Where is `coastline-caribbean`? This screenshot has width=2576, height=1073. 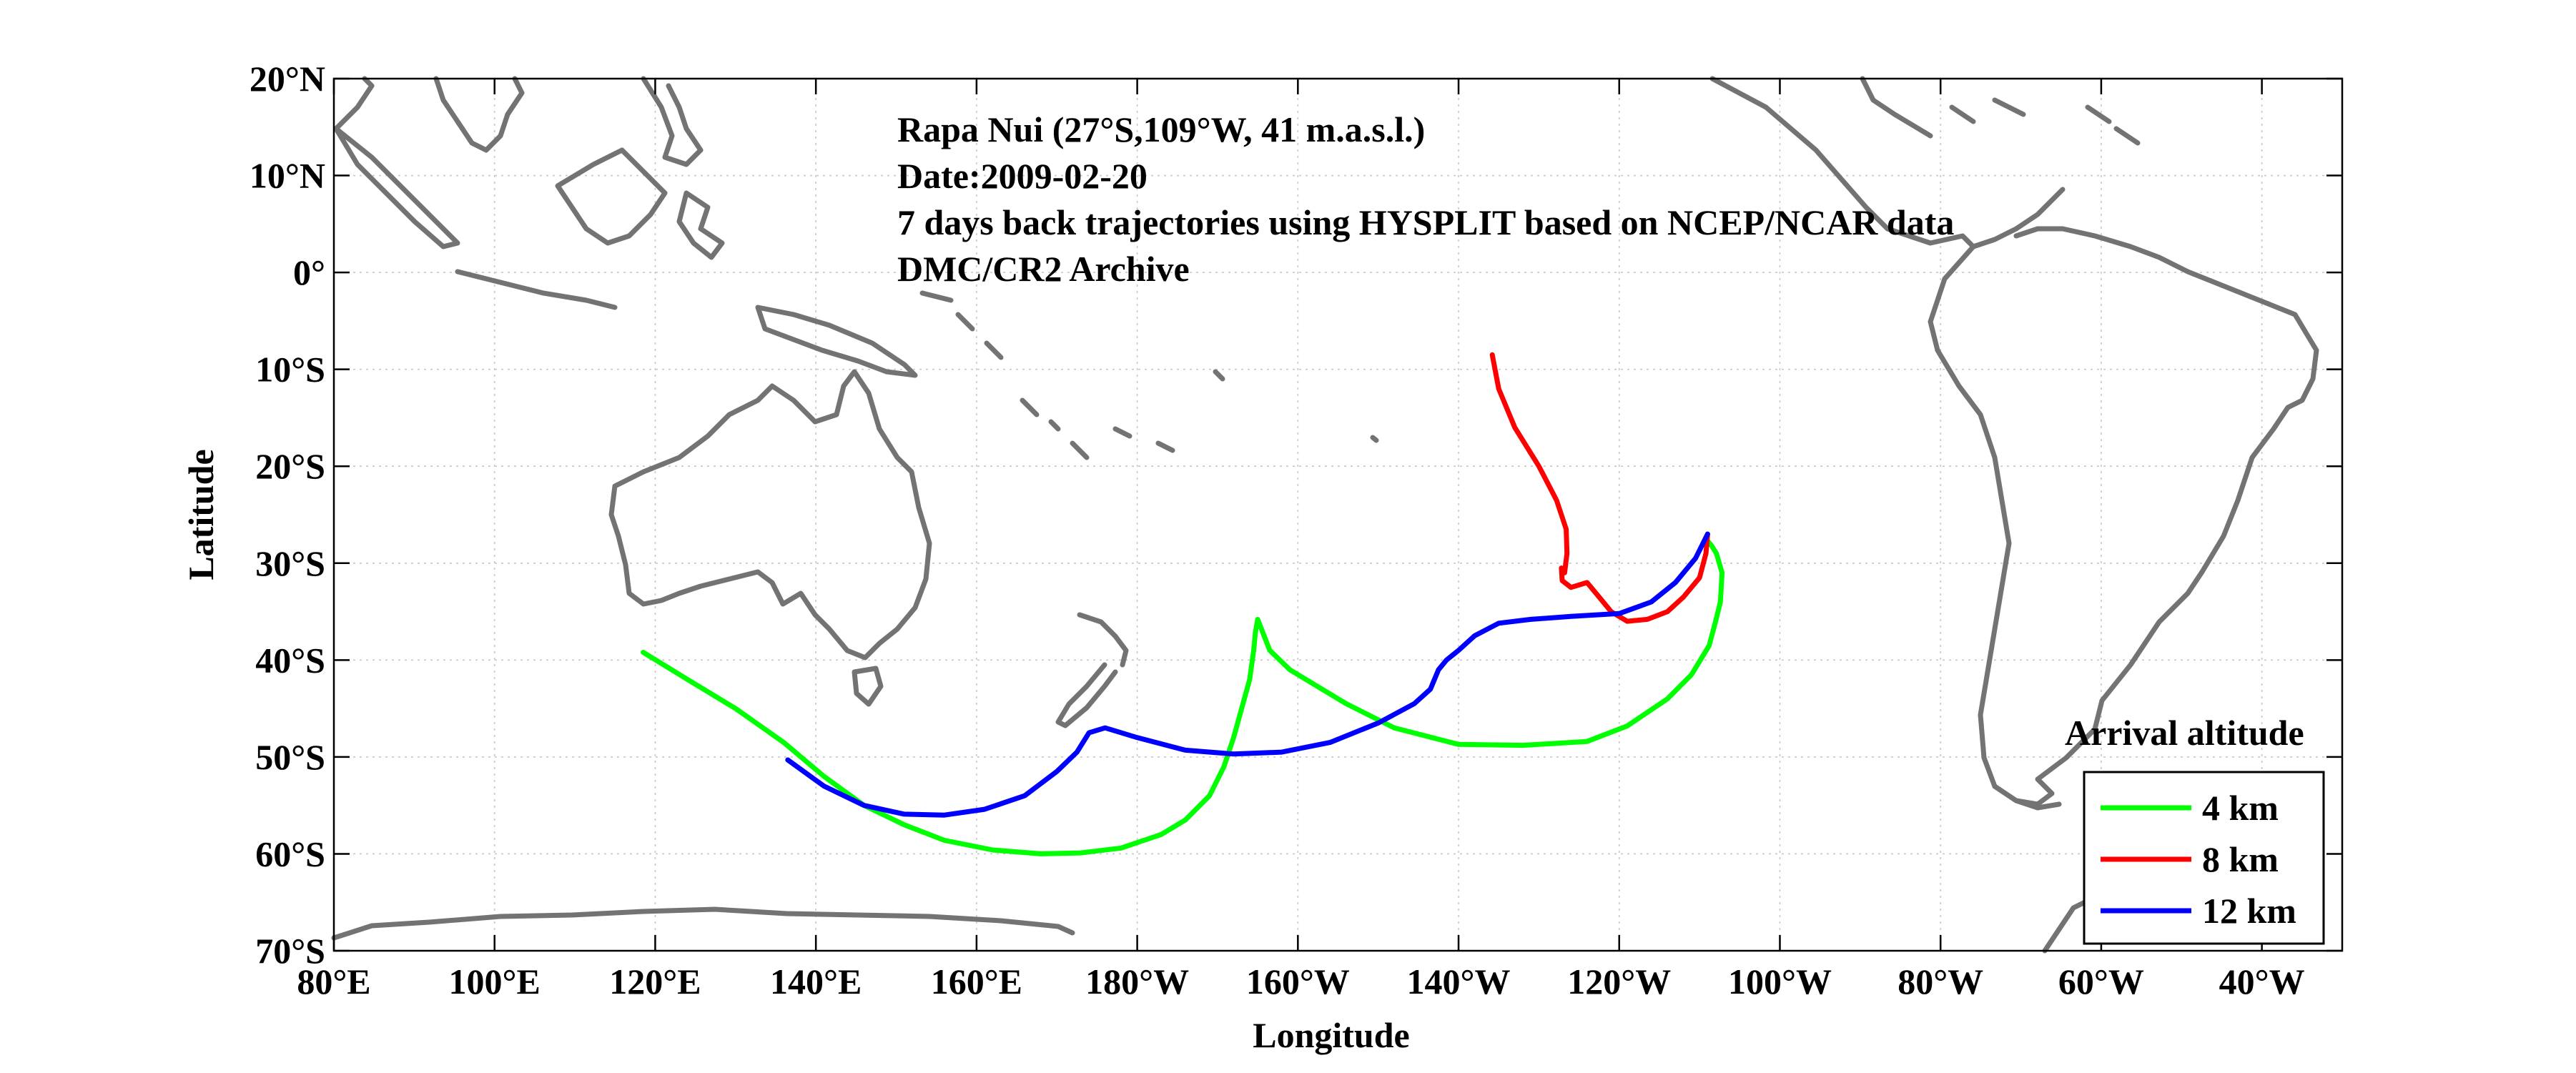 coastline-caribbean is located at coordinates (2000, 111).